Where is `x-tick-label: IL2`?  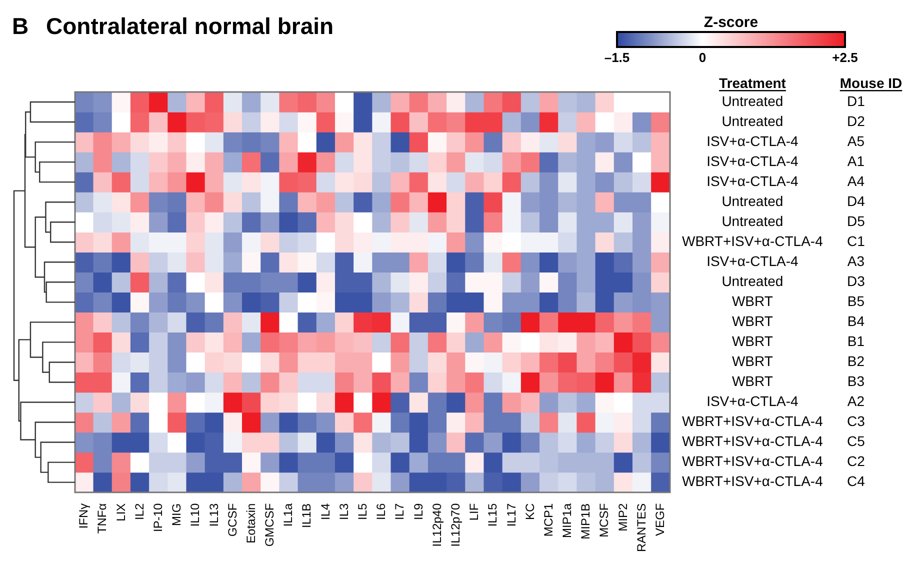 x-tick-label: IL2 is located at coordinates (139, 511).